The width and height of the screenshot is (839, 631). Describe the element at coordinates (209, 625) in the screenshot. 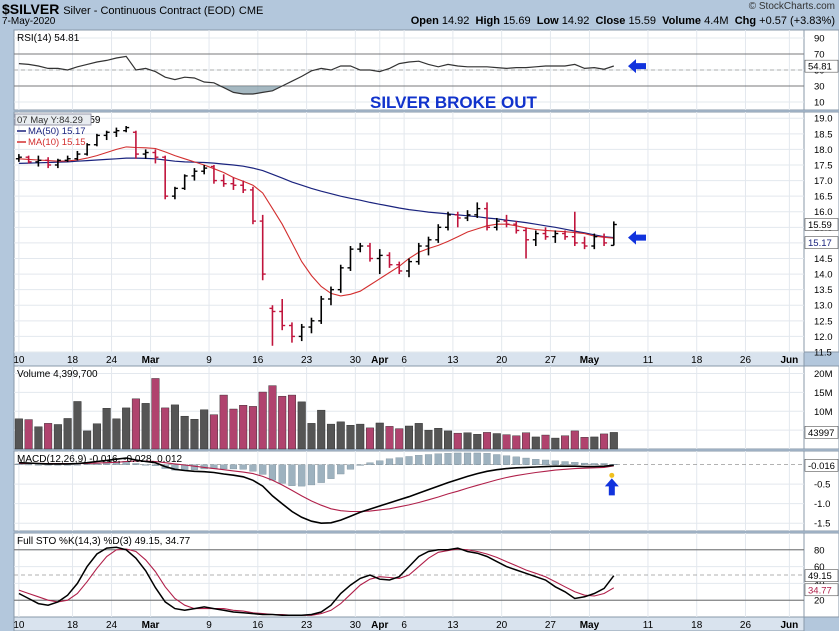

I see `x-tick-label: 9` at that location.